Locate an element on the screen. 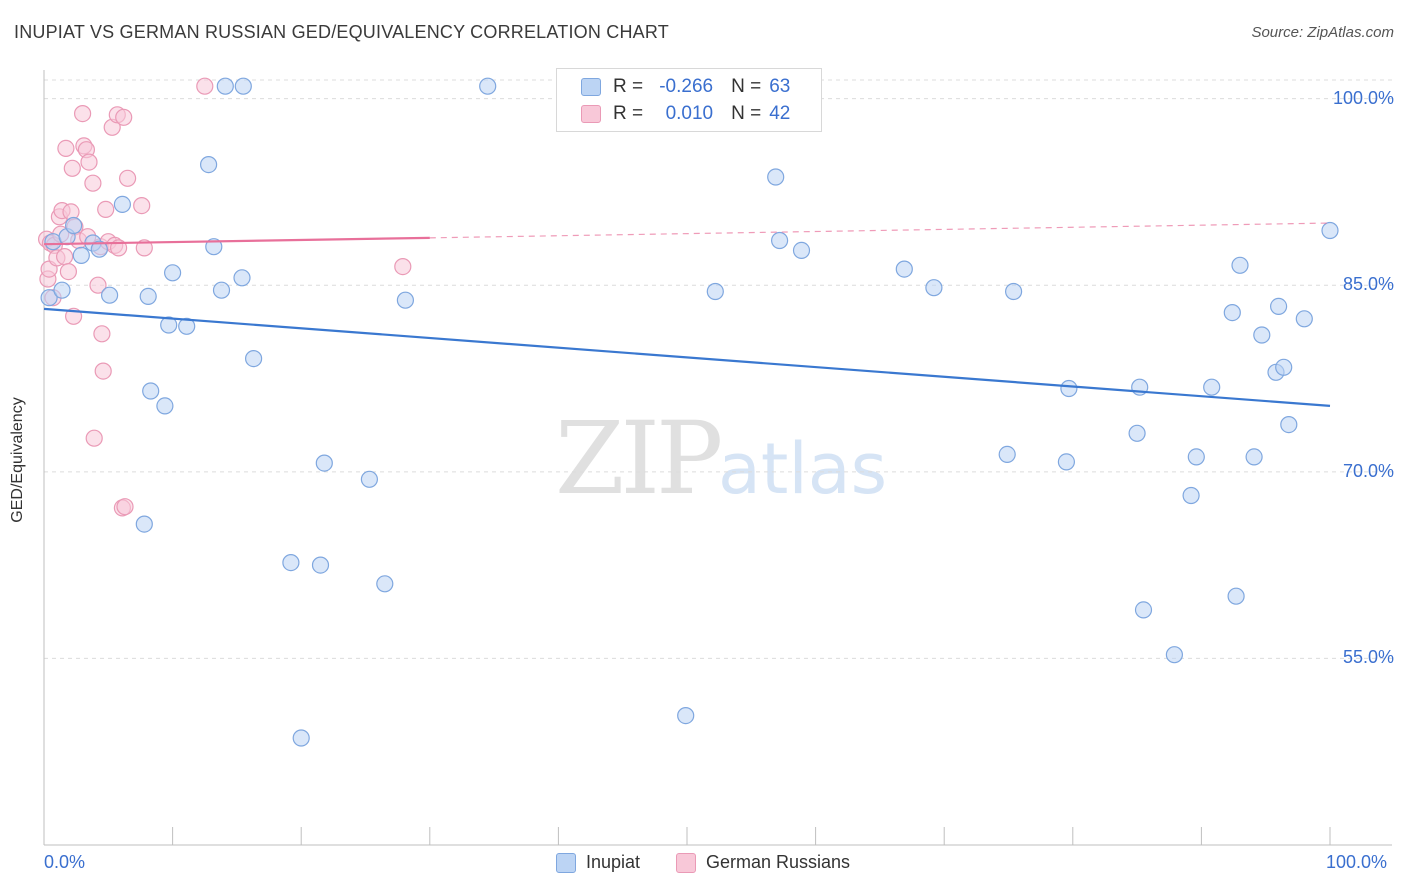 The height and width of the screenshot is (892, 1406). trend-line-german-russians is located at coordinates (236, 241).